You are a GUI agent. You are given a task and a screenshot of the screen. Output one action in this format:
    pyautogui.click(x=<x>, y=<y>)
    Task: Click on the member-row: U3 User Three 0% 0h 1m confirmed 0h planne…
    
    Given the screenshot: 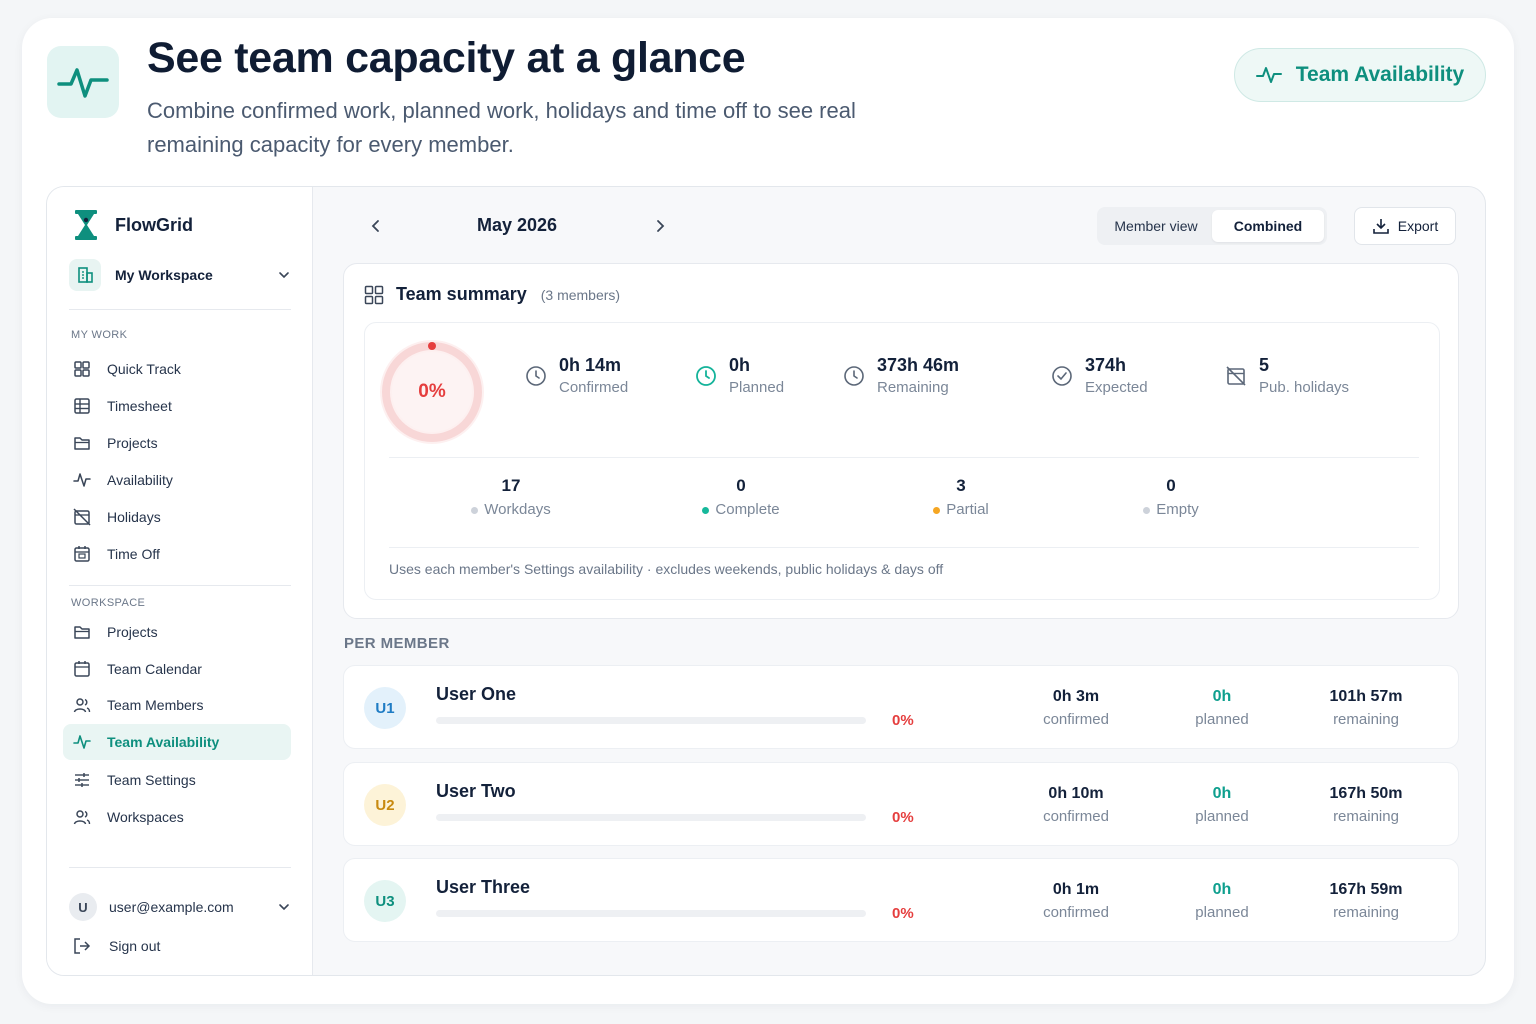 What is the action you would take?
    pyautogui.click(x=901, y=900)
    